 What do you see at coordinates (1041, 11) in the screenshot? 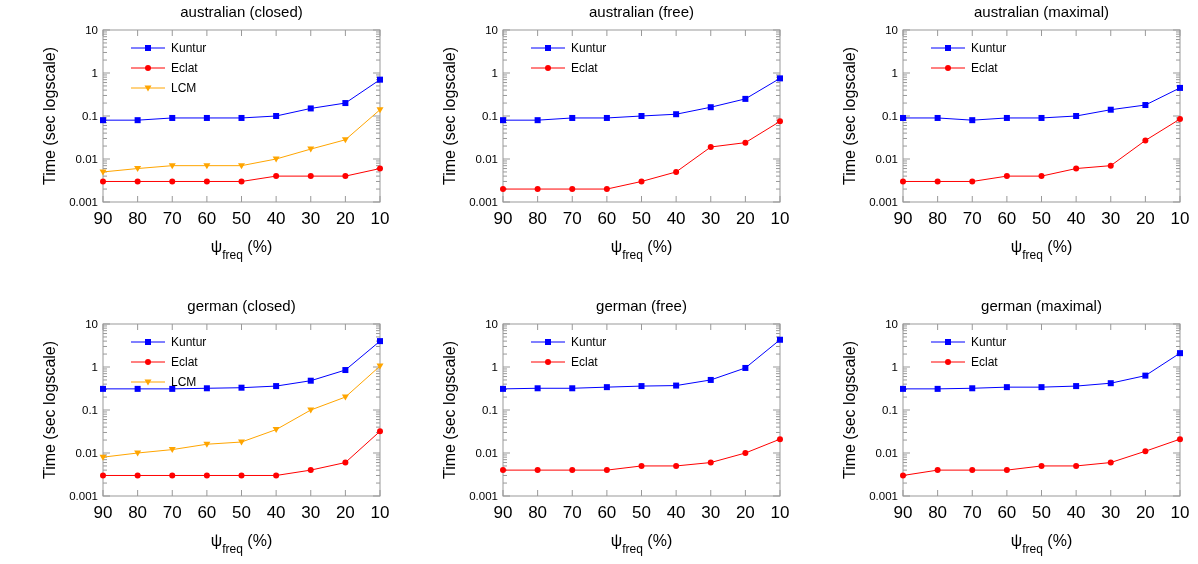
I see `chart-title: australian (maximal)` at bounding box center [1041, 11].